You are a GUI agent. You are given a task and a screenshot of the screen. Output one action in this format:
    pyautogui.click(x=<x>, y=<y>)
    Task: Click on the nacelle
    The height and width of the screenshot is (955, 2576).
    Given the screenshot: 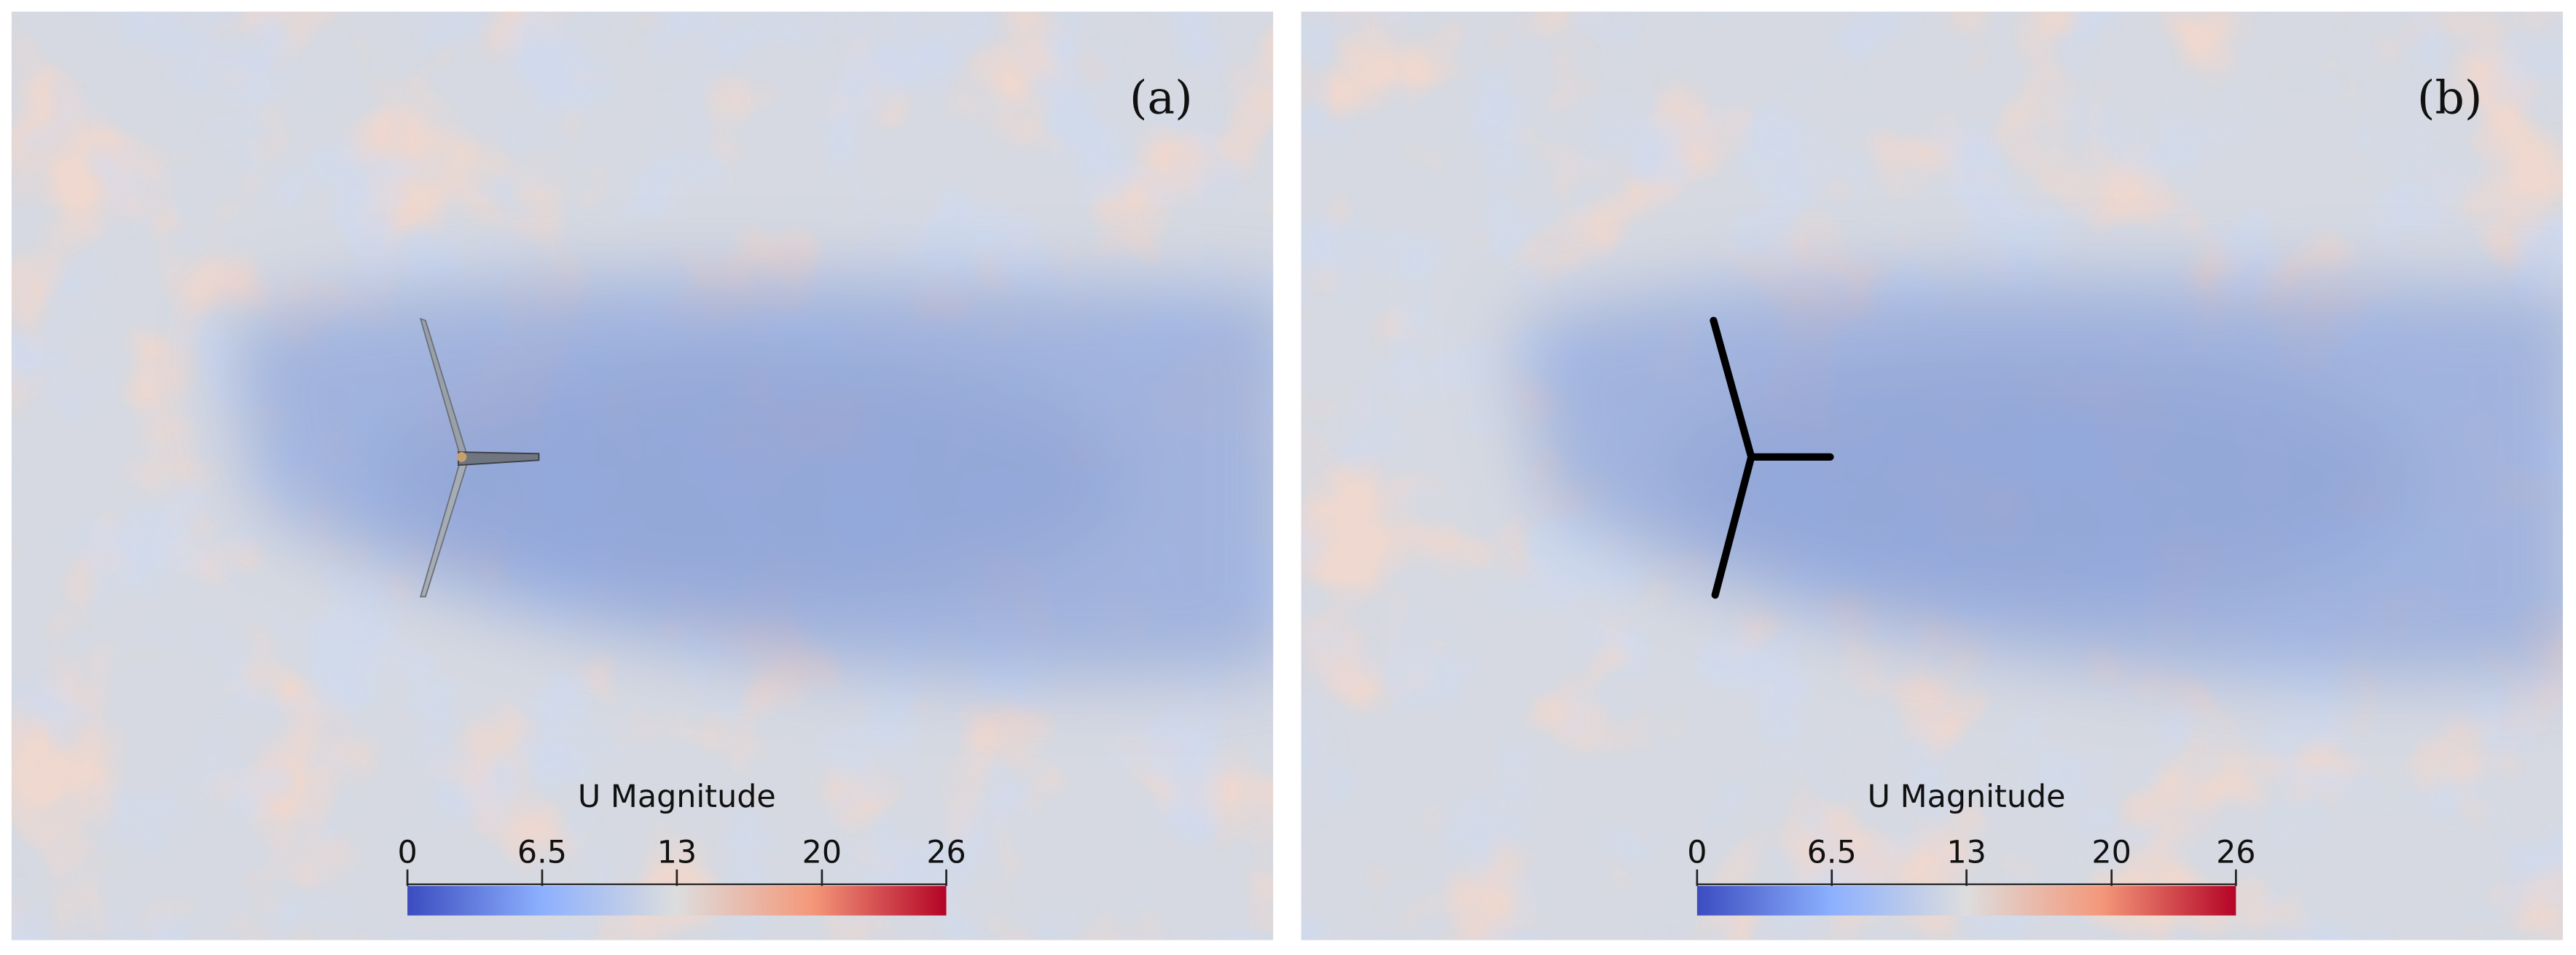 What is the action you would take?
    pyautogui.click(x=499, y=459)
    